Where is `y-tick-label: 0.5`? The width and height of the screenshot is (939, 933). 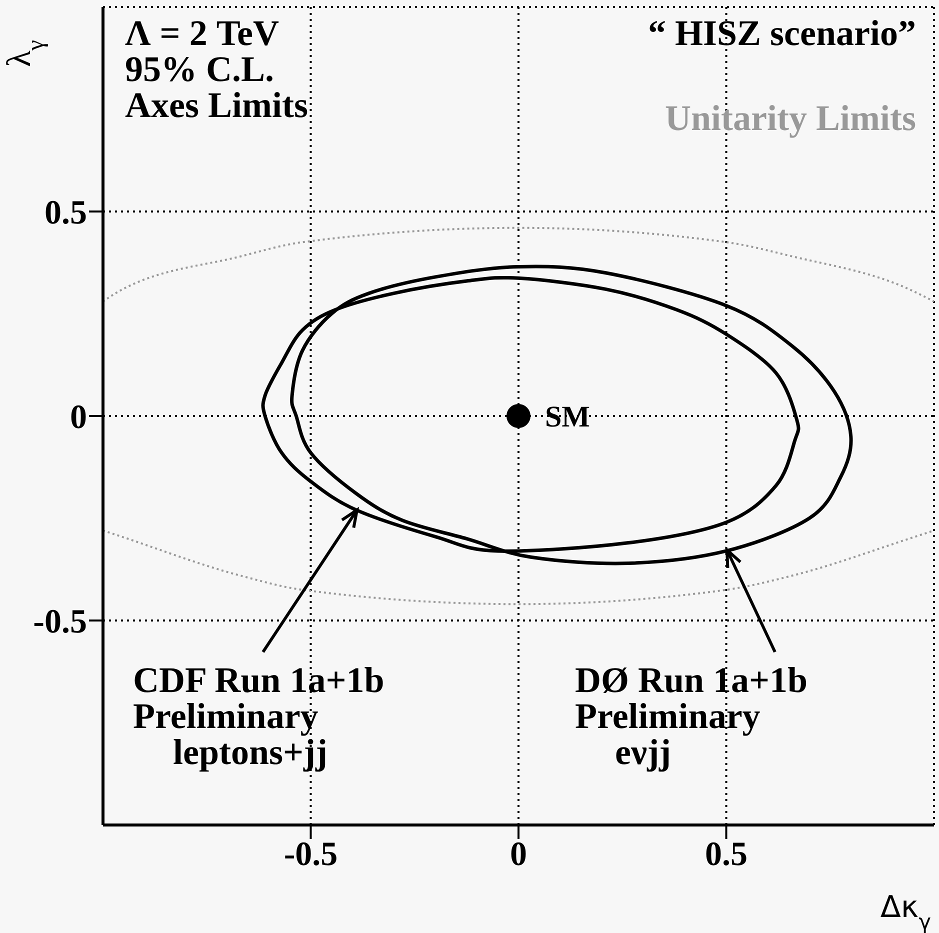
y-tick-label: 0.5 is located at coordinates (65, 213).